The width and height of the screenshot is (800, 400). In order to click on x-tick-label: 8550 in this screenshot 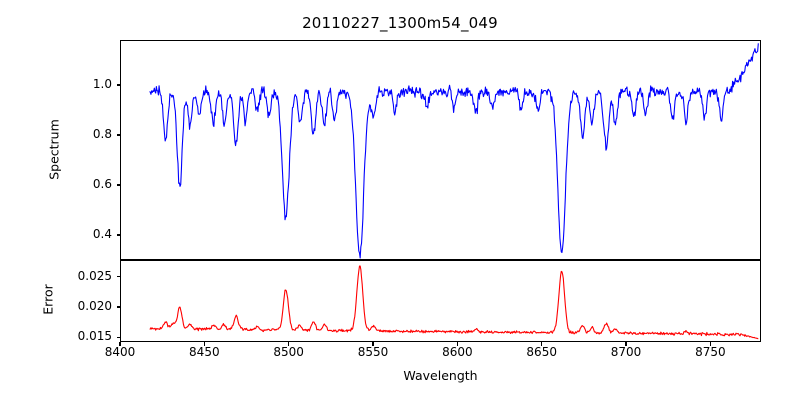, I will do `click(373, 352)`.